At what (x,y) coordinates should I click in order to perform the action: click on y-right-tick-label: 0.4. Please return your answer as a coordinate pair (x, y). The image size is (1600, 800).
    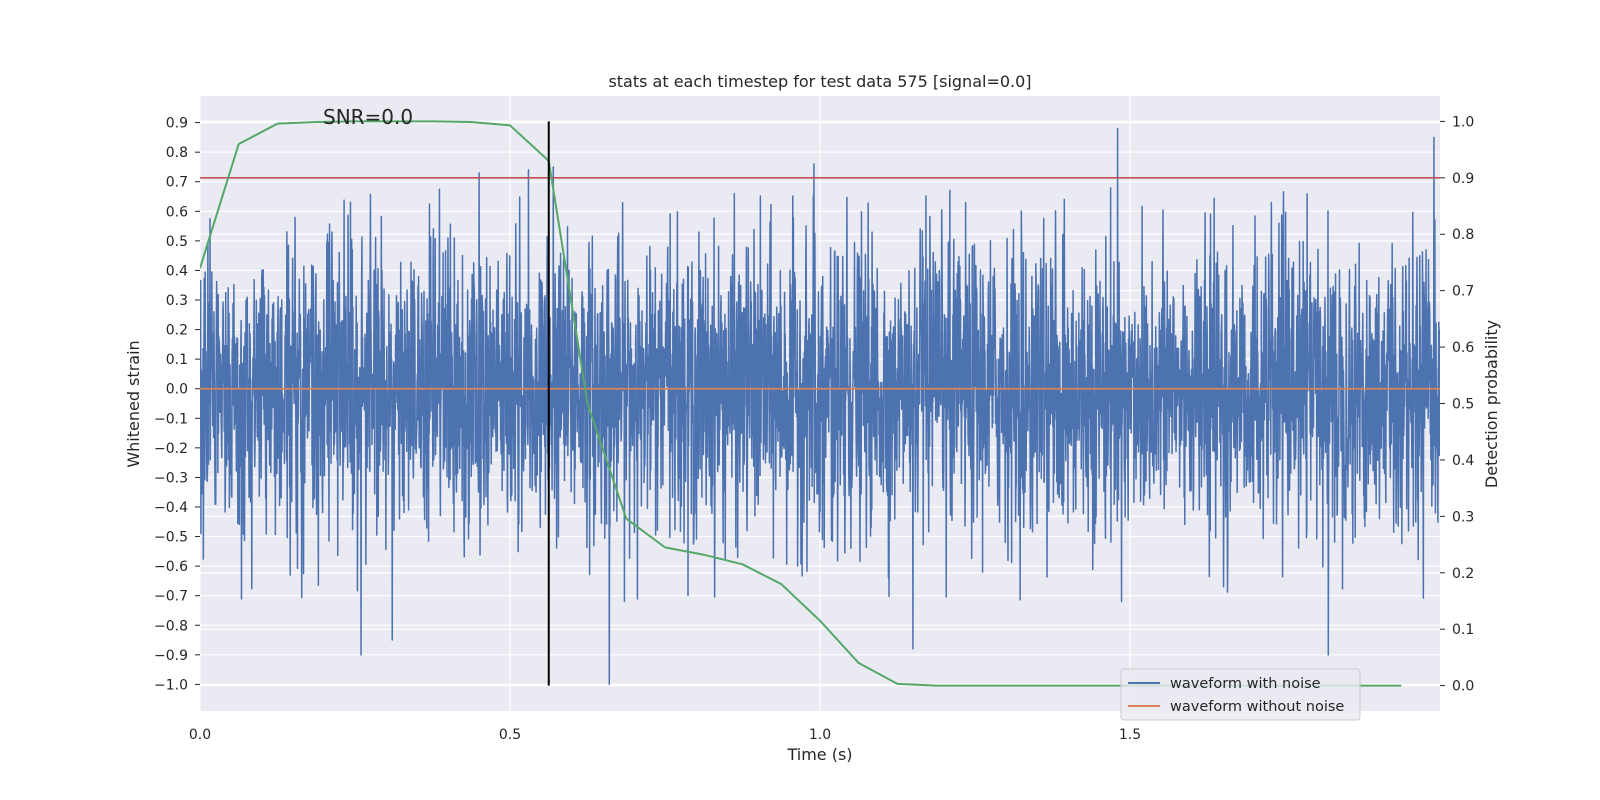
    Looking at the image, I should click on (1463, 461).